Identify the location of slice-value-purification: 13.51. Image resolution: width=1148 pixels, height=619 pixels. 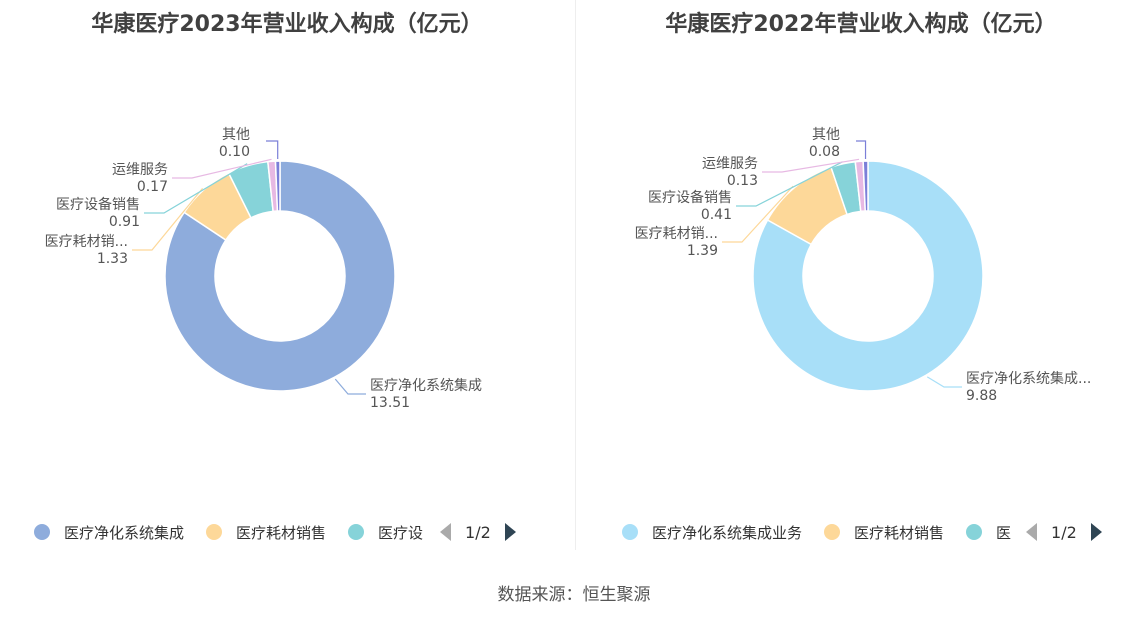
(390, 403).